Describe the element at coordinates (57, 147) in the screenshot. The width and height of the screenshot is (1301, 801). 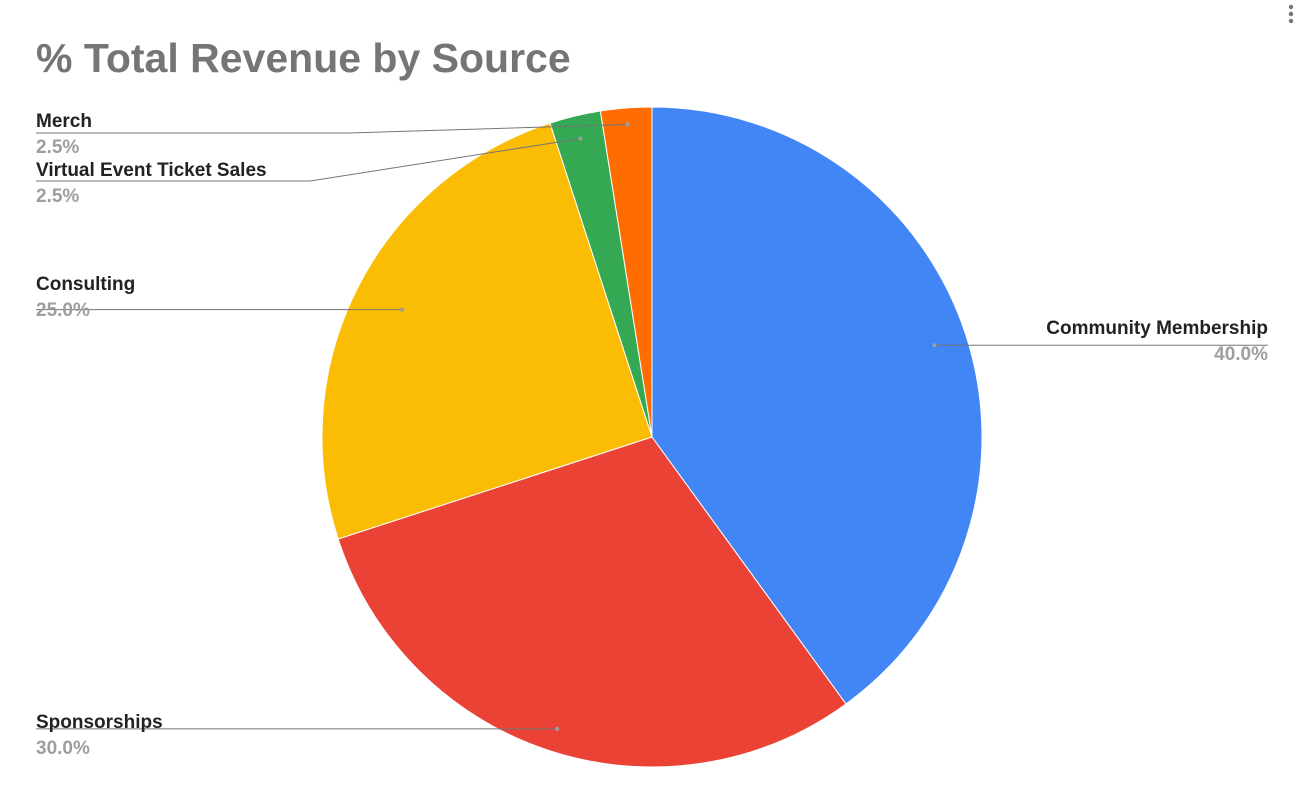
I see `slice-percent-merch: 2.5%` at that location.